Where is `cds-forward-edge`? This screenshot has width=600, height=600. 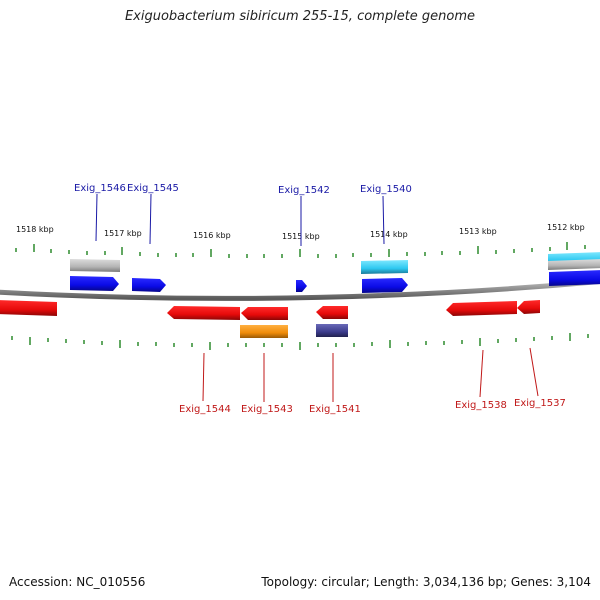 cds-forward-edge is located at coordinates (574, 278).